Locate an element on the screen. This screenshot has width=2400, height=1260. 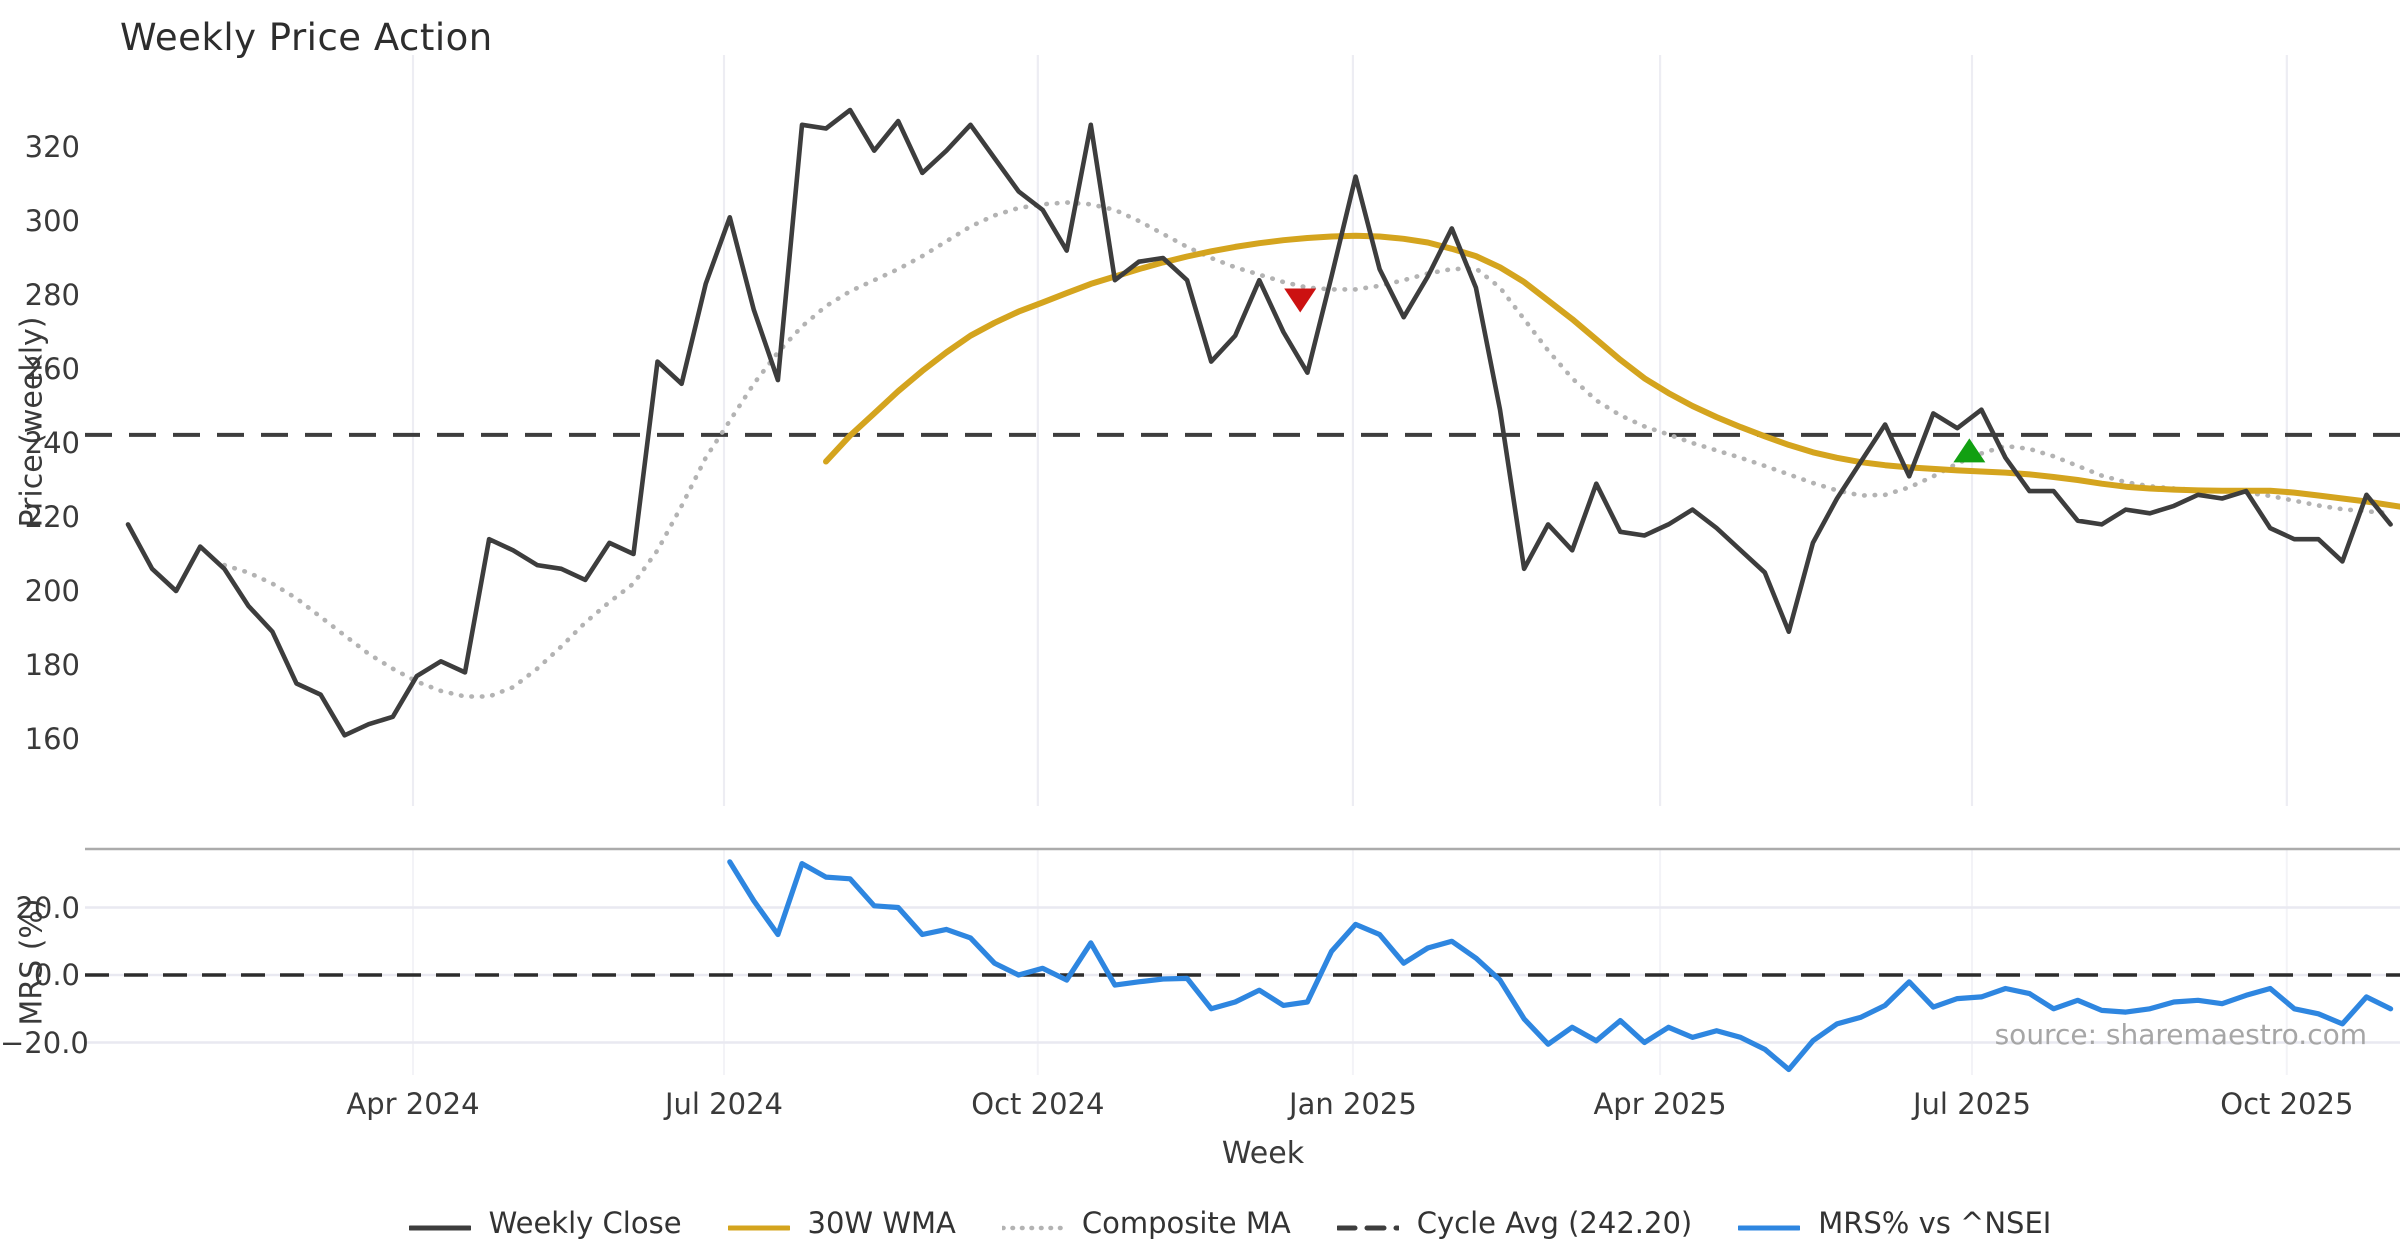
x-tick-label: Apr 2025 is located at coordinates (1660, 1104).